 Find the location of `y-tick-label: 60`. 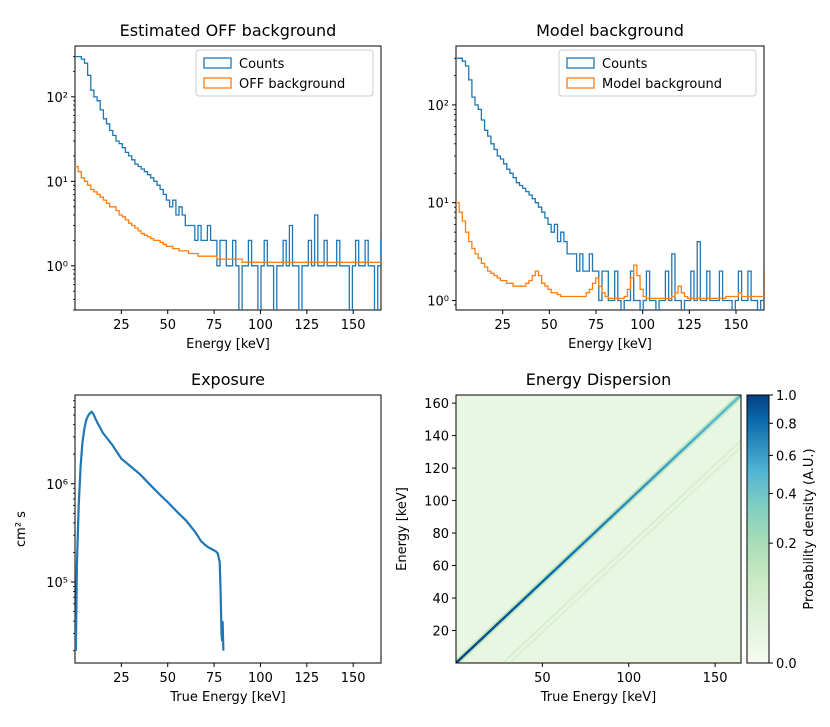

y-tick-label: 60 is located at coordinates (440, 567).